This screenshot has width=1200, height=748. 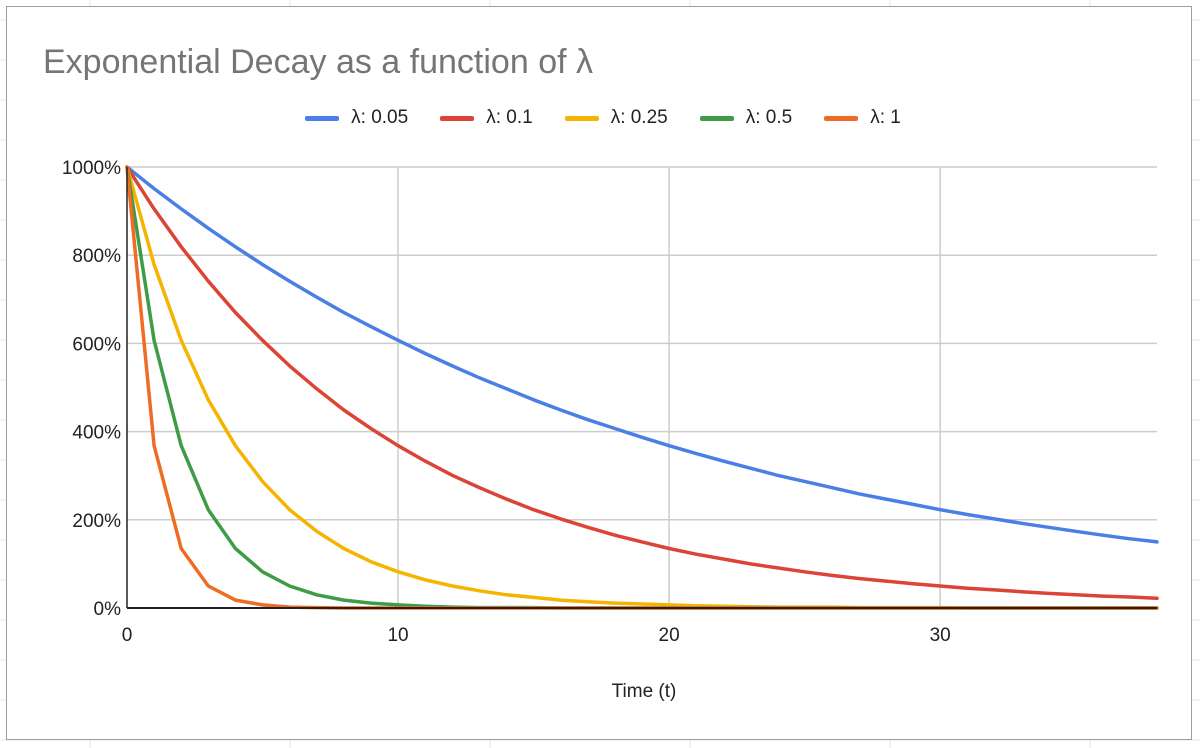 I want to click on legend-item: λ: 0.05, so click(x=356, y=118).